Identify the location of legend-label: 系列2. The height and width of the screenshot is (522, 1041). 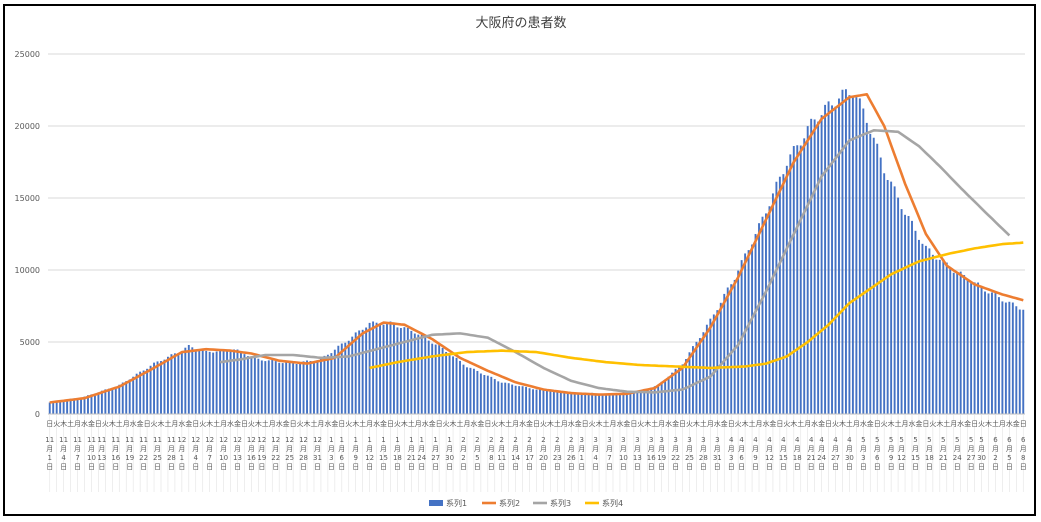
(509, 503).